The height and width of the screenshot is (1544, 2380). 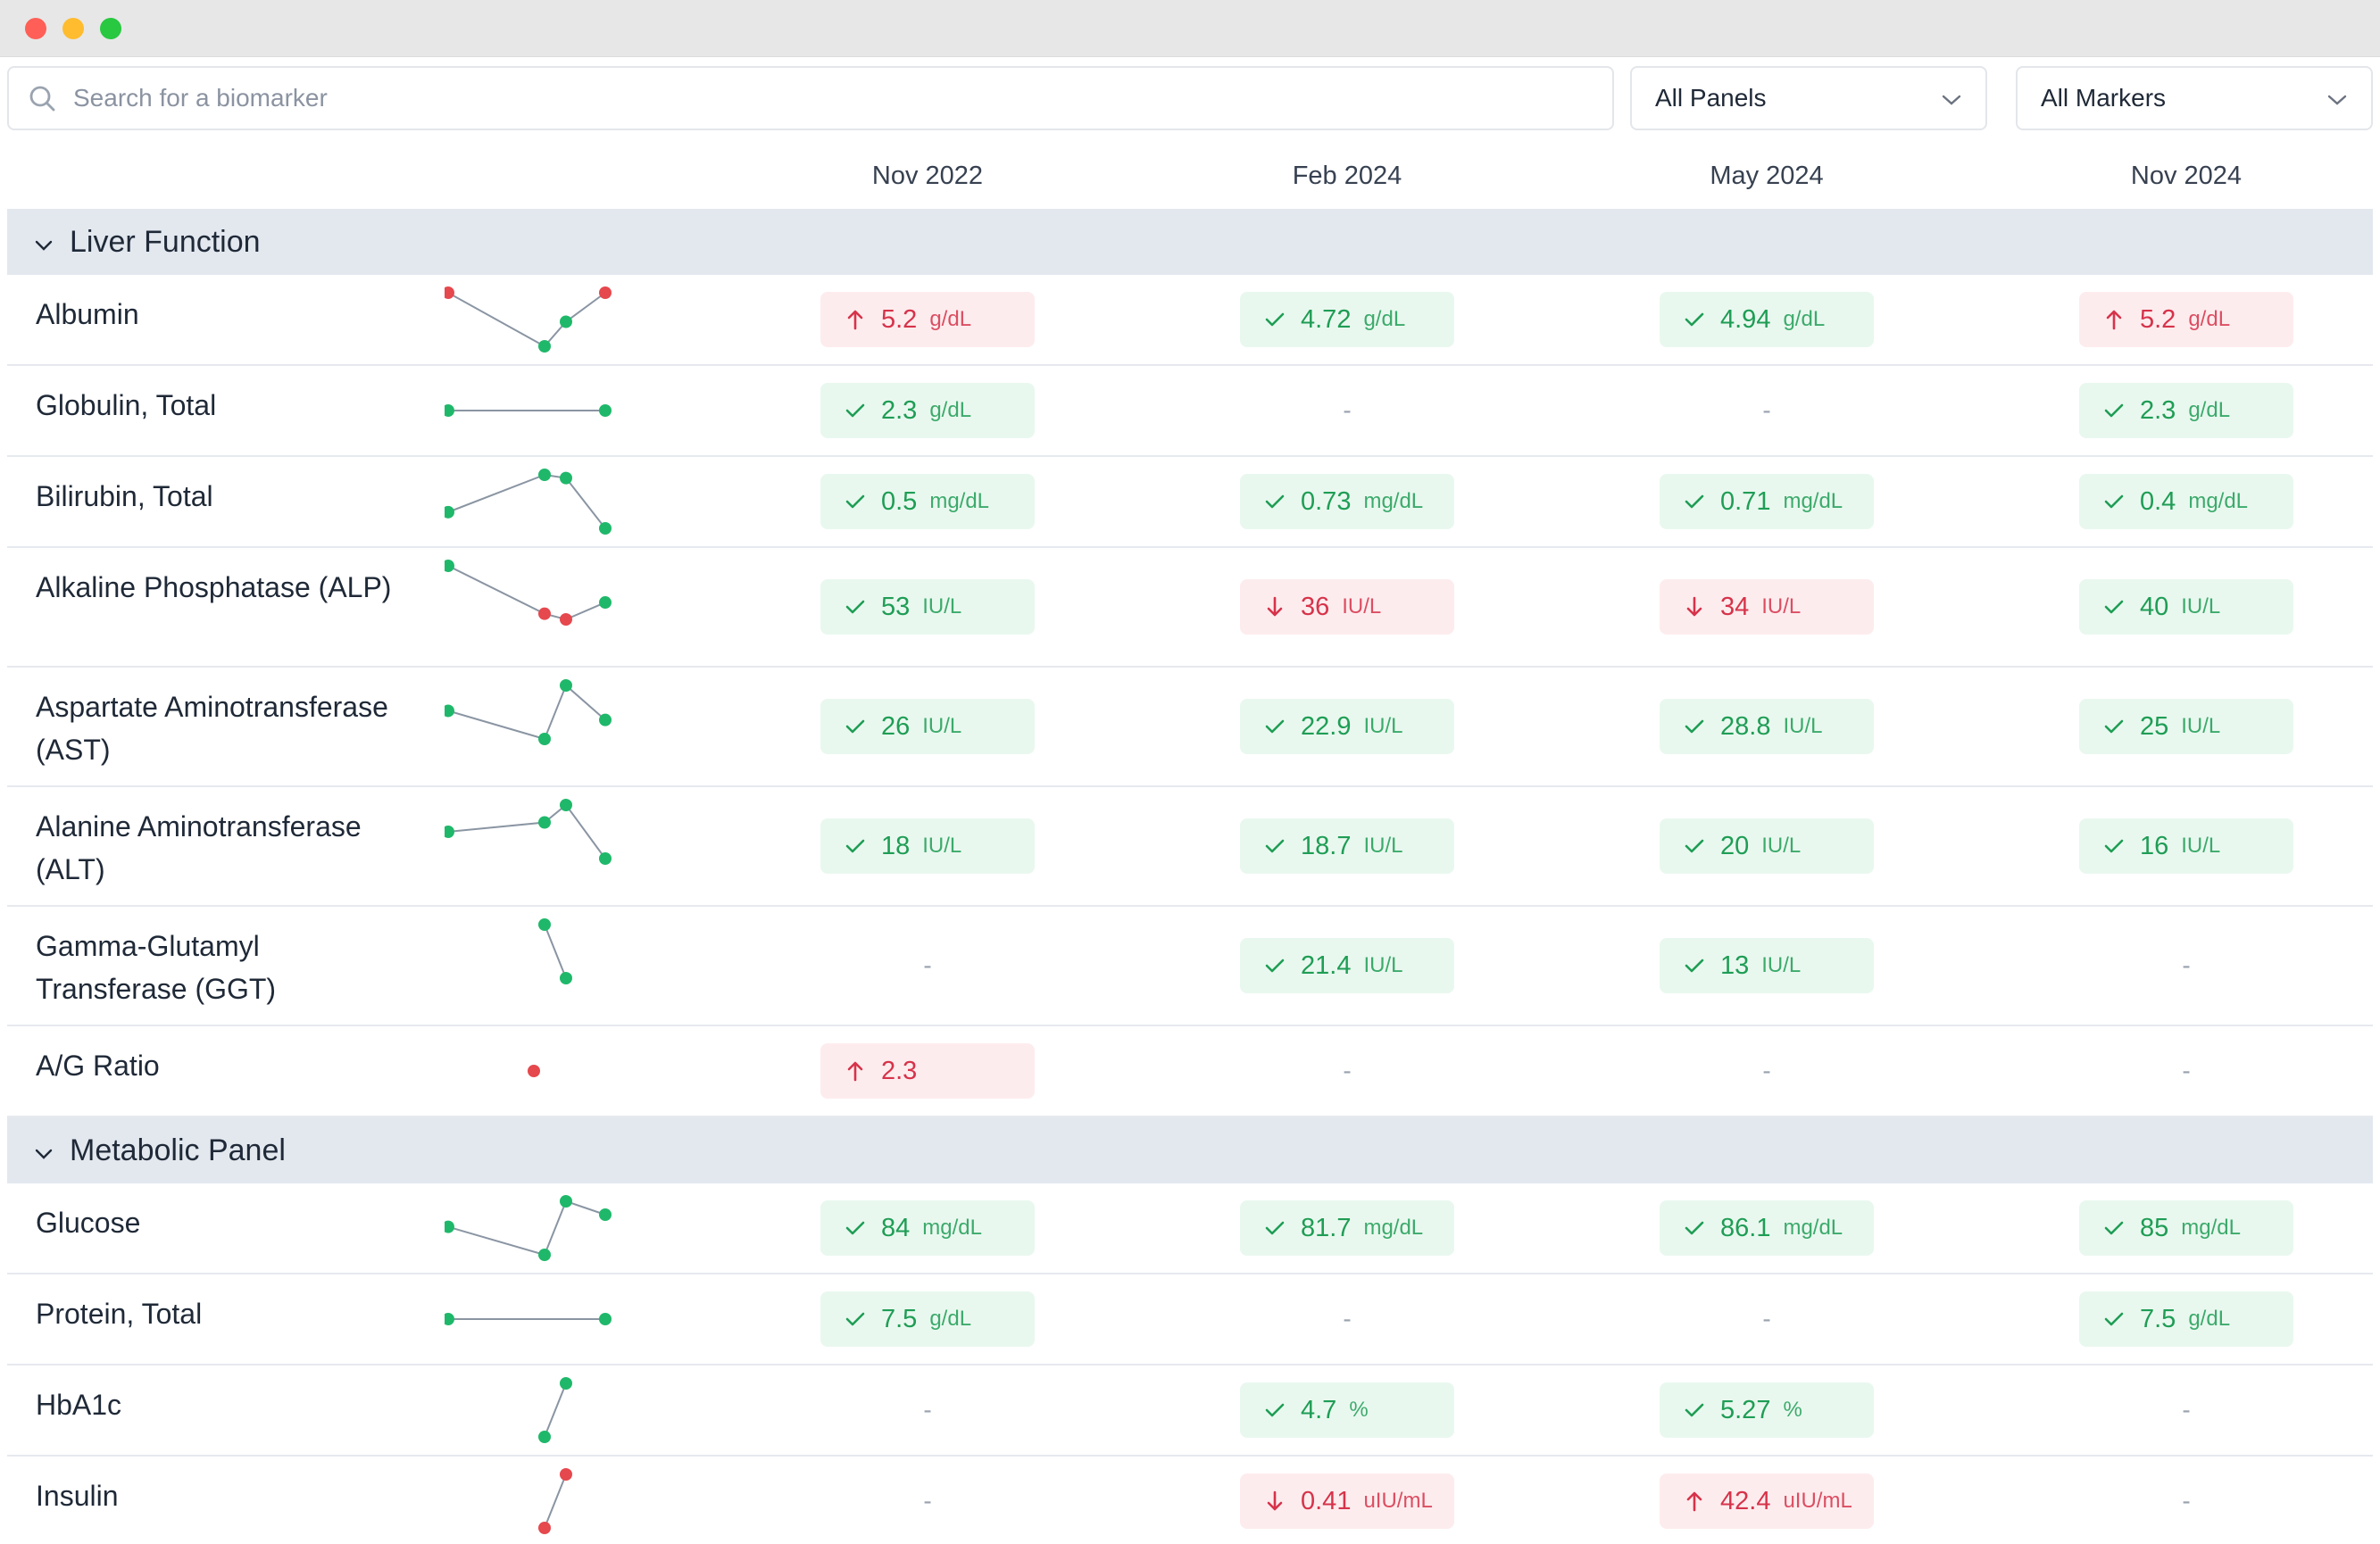 I want to click on result-pill: 86.1 mg/dL, so click(x=1767, y=1228).